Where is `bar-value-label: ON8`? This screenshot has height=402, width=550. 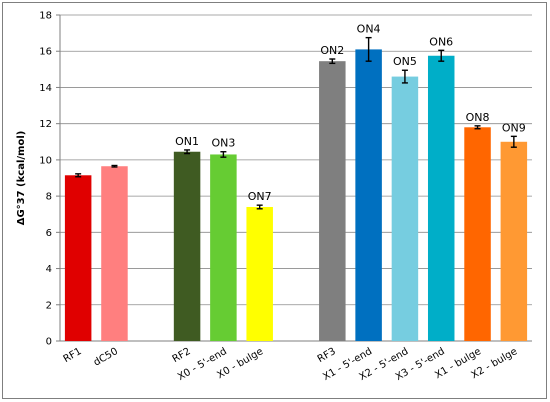
bar-value-label: ON8 is located at coordinates (478, 117).